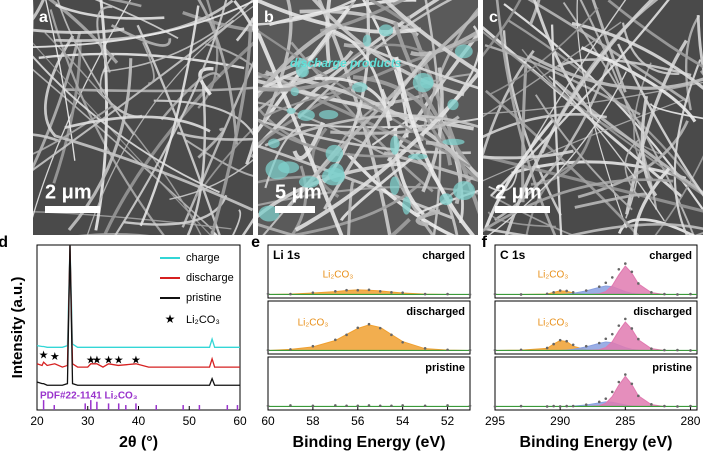 This screenshot has height=457, width=720. I want to click on fit-peak, so click(593, 290).